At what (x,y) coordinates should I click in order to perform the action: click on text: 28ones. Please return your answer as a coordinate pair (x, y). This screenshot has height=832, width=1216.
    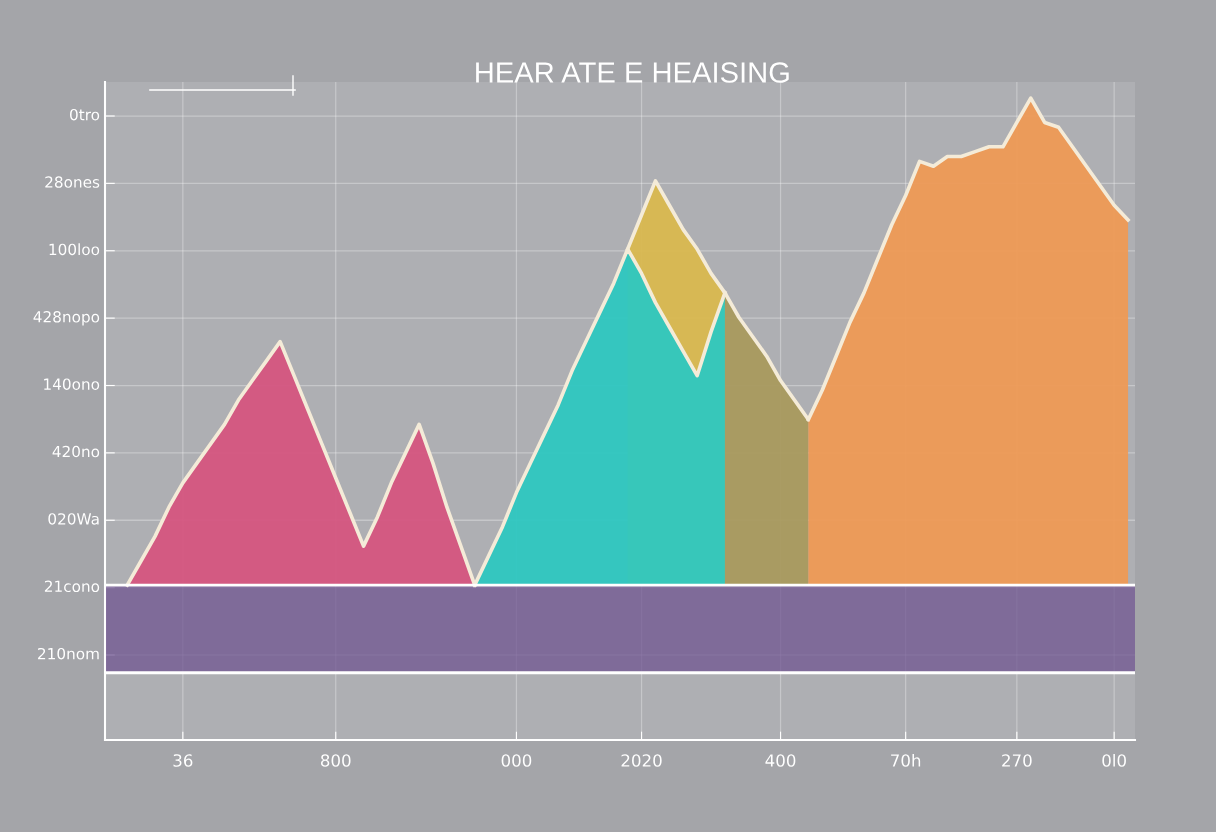
    Looking at the image, I should click on (72, 182).